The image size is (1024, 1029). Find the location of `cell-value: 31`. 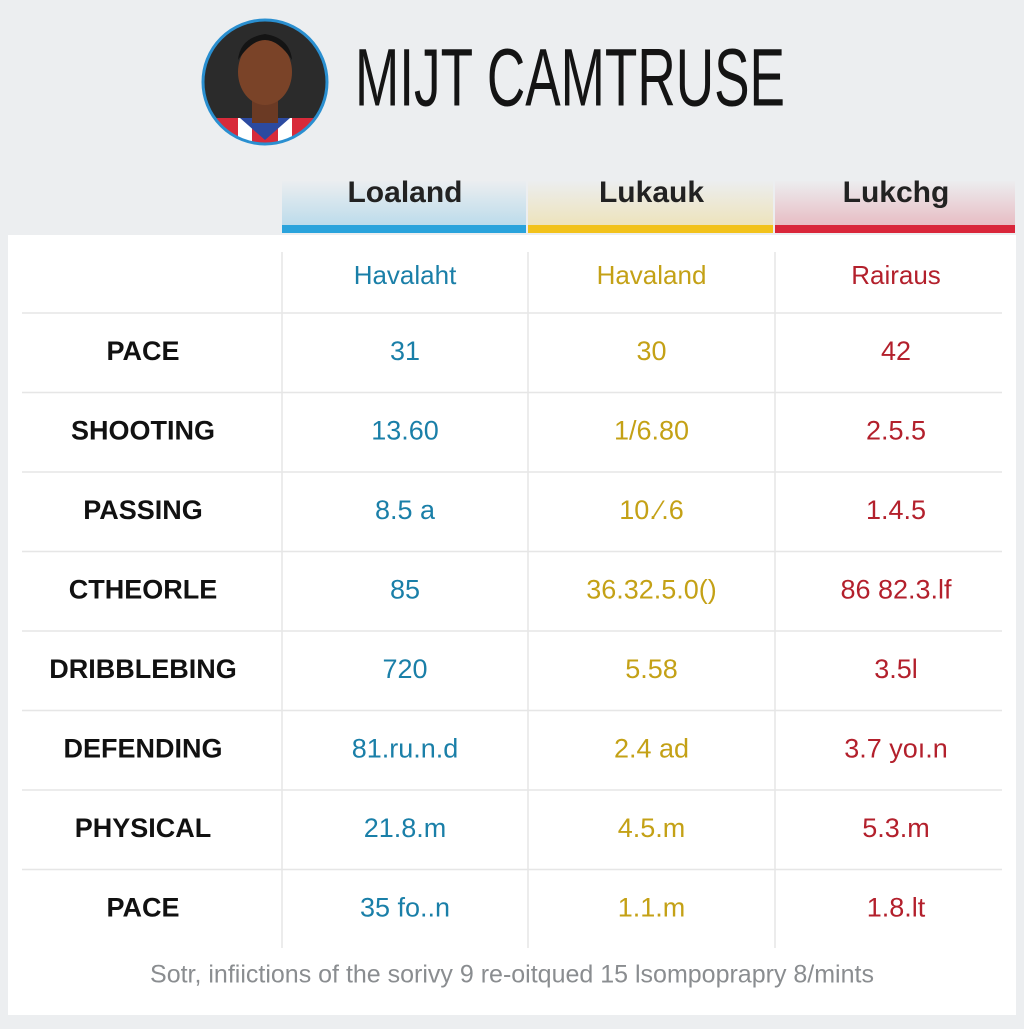

cell-value: 31 is located at coordinates (405, 351).